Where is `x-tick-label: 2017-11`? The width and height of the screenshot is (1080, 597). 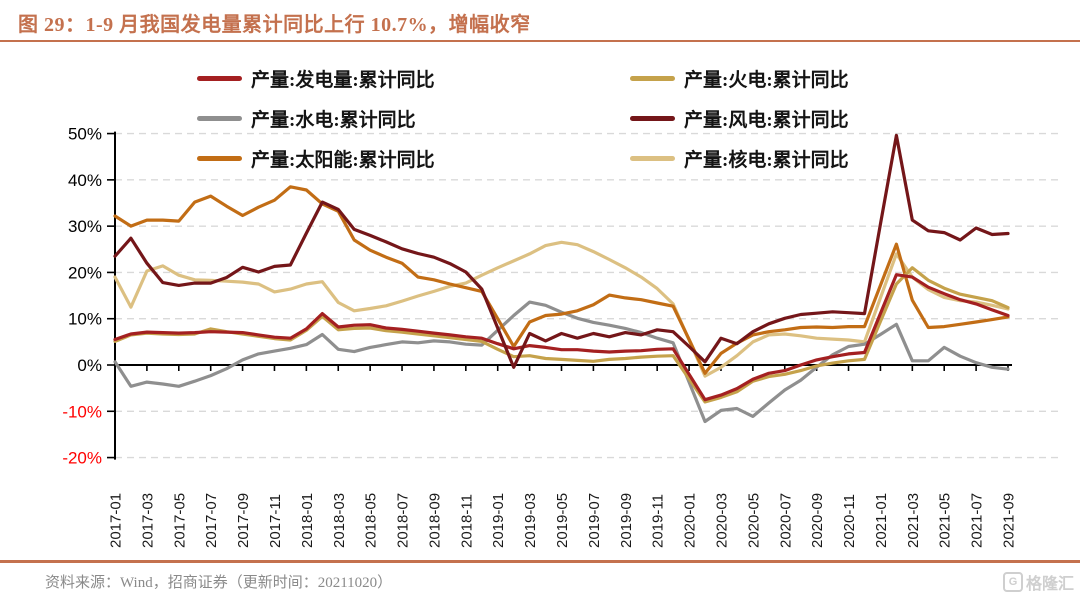
x-tick-label: 2017-11 is located at coordinates (275, 521).